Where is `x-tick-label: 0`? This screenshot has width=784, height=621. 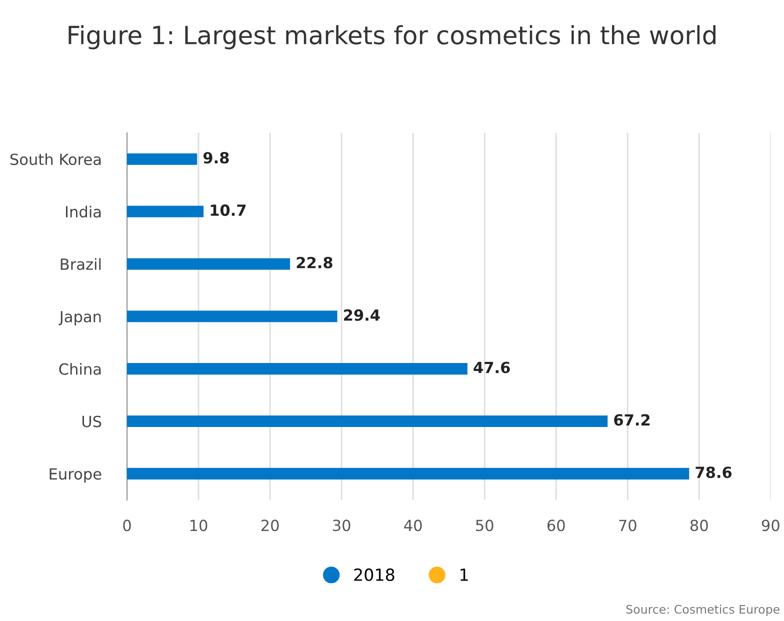
x-tick-label: 0 is located at coordinates (127, 526).